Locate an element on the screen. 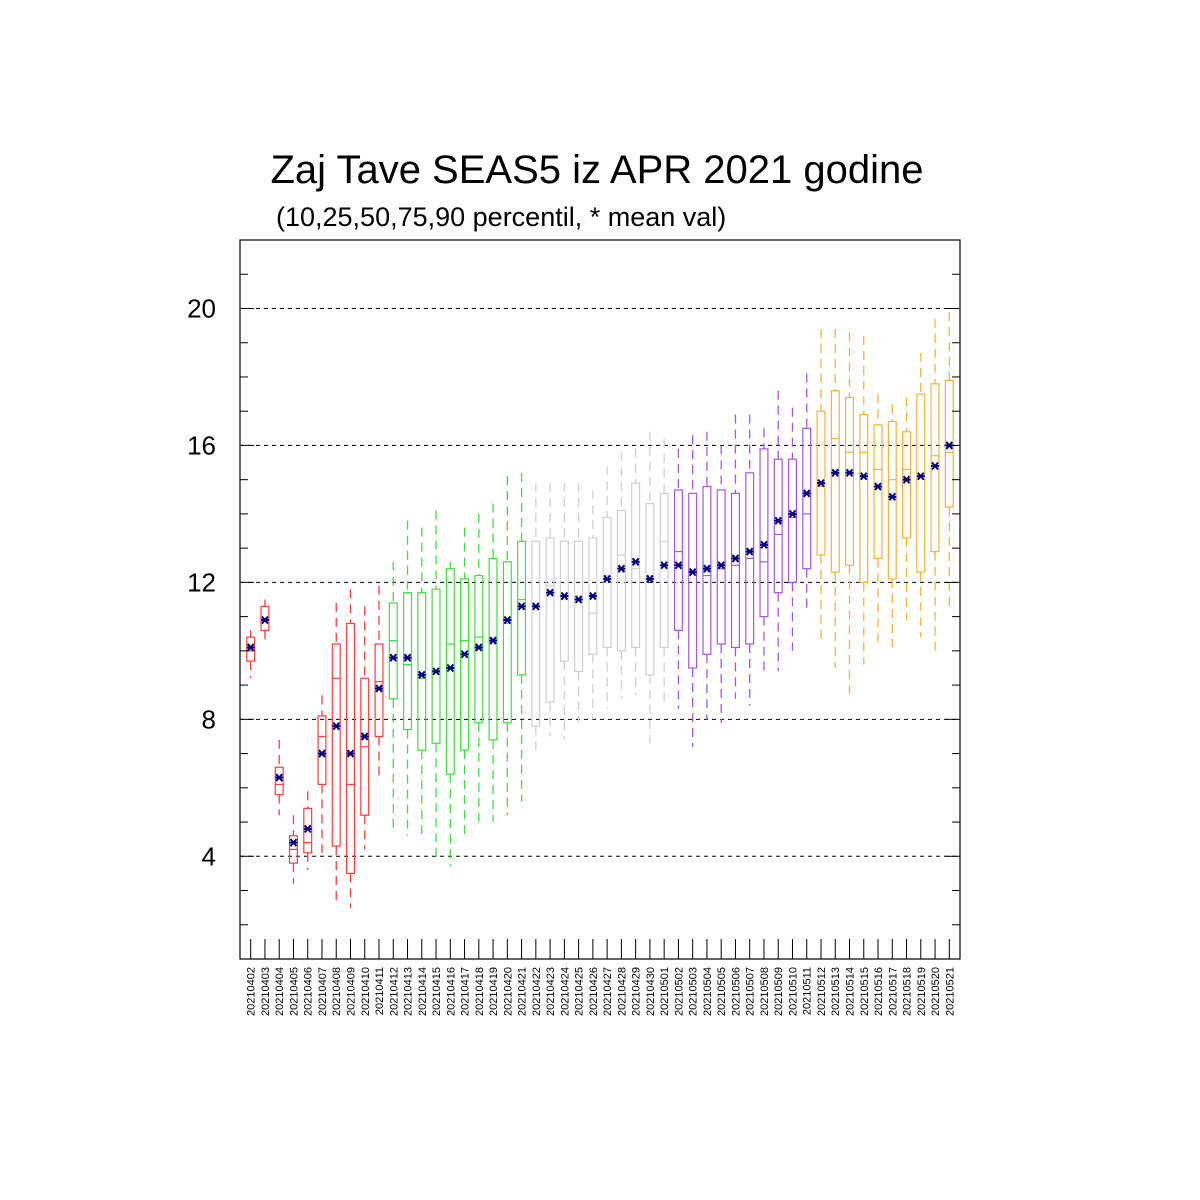 Image resolution: width=1200 pixels, height=1200 pixels. x-tick-label: 20210424 is located at coordinates (565, 991).